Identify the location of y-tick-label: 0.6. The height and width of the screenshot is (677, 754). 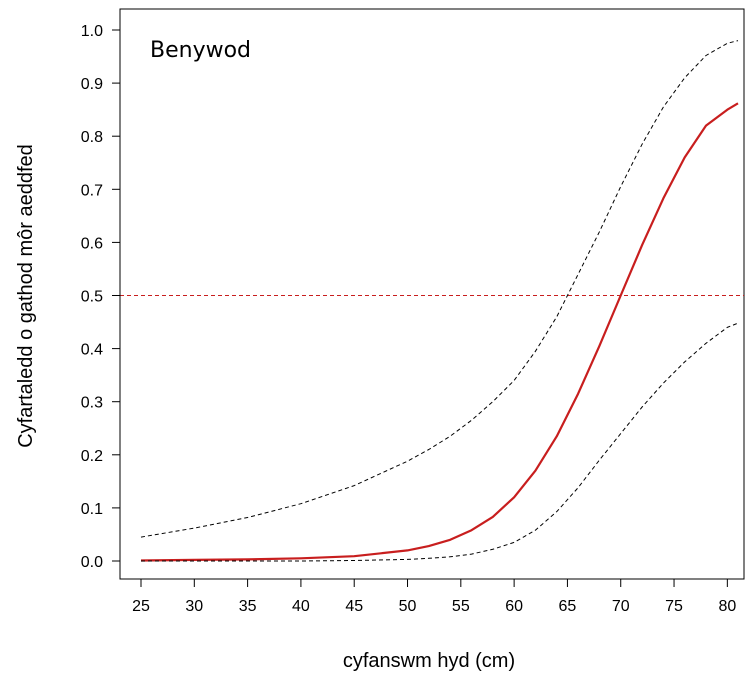
(92, 243).